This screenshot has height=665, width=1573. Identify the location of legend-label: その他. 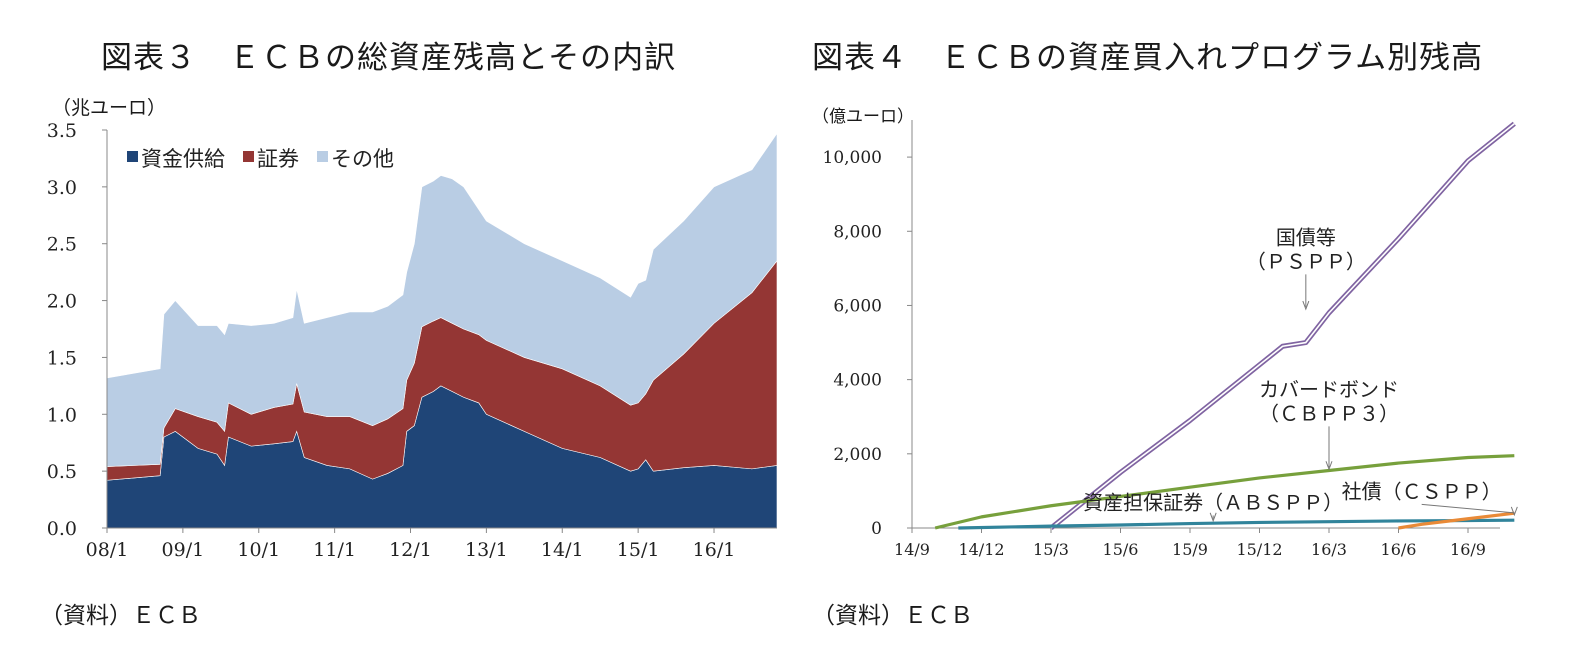
(362, 159).